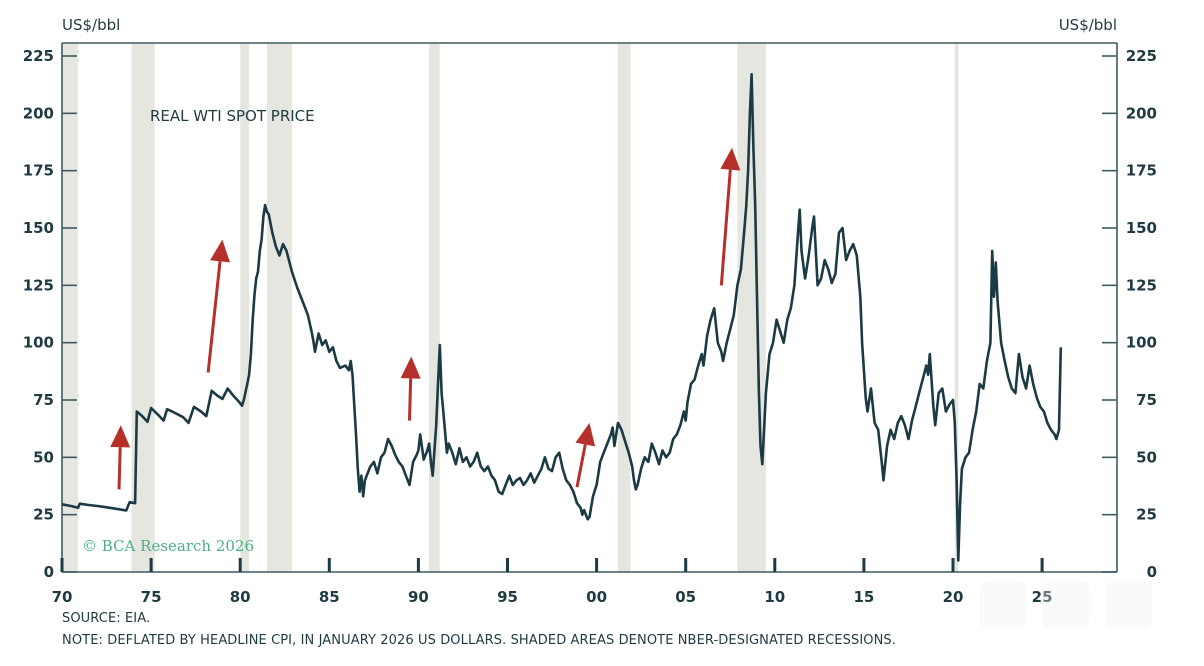 The image size is (1204, 666). What do you see at coordinates (1141, 171) in the screenshot?
I see `y-tick-label-right: 175` at bounding box center [1141, 171].